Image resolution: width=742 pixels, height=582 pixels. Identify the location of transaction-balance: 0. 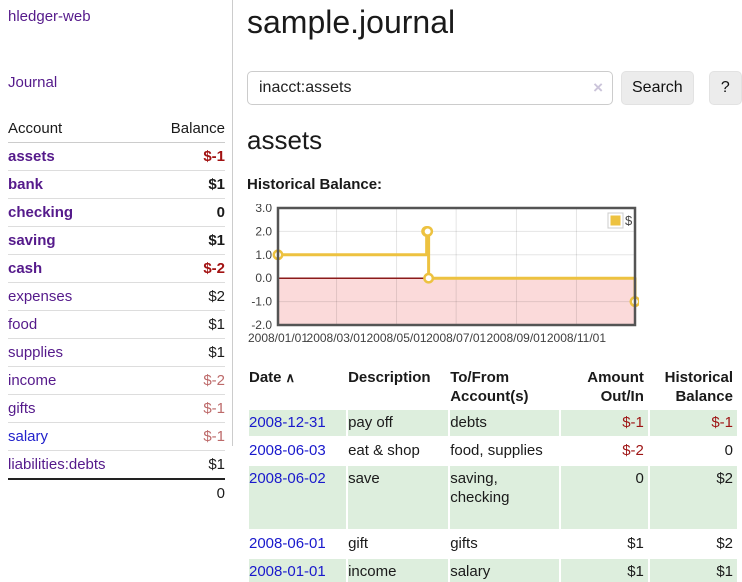
(728, 450).